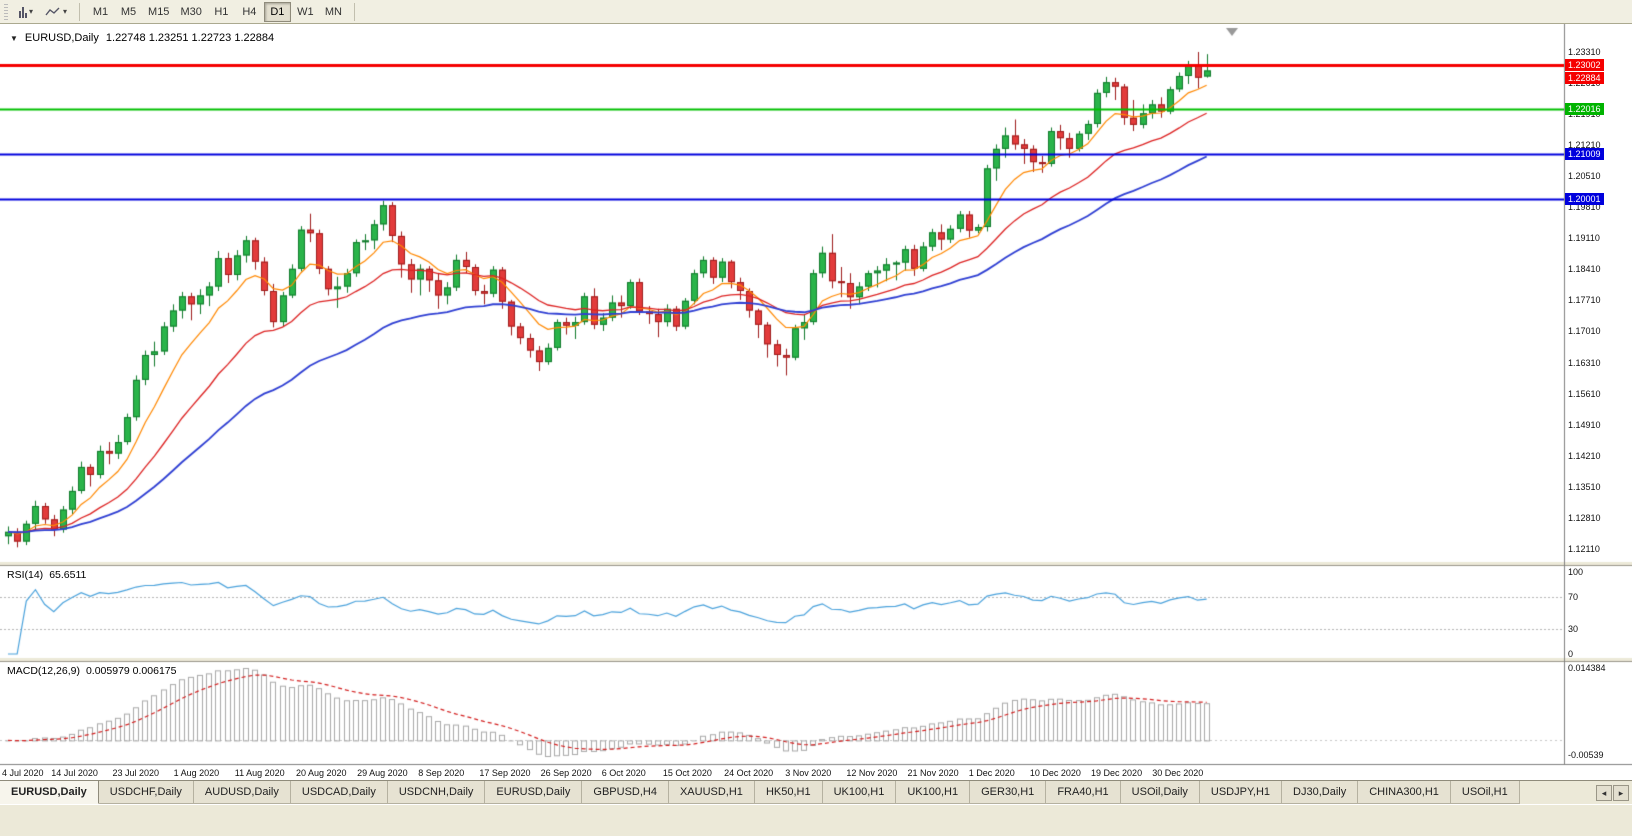 This screenshot has width=1632, height=836. I want to click on chart-tab-16-china300-h1: CHINA300,H1, so click(1404, 792).